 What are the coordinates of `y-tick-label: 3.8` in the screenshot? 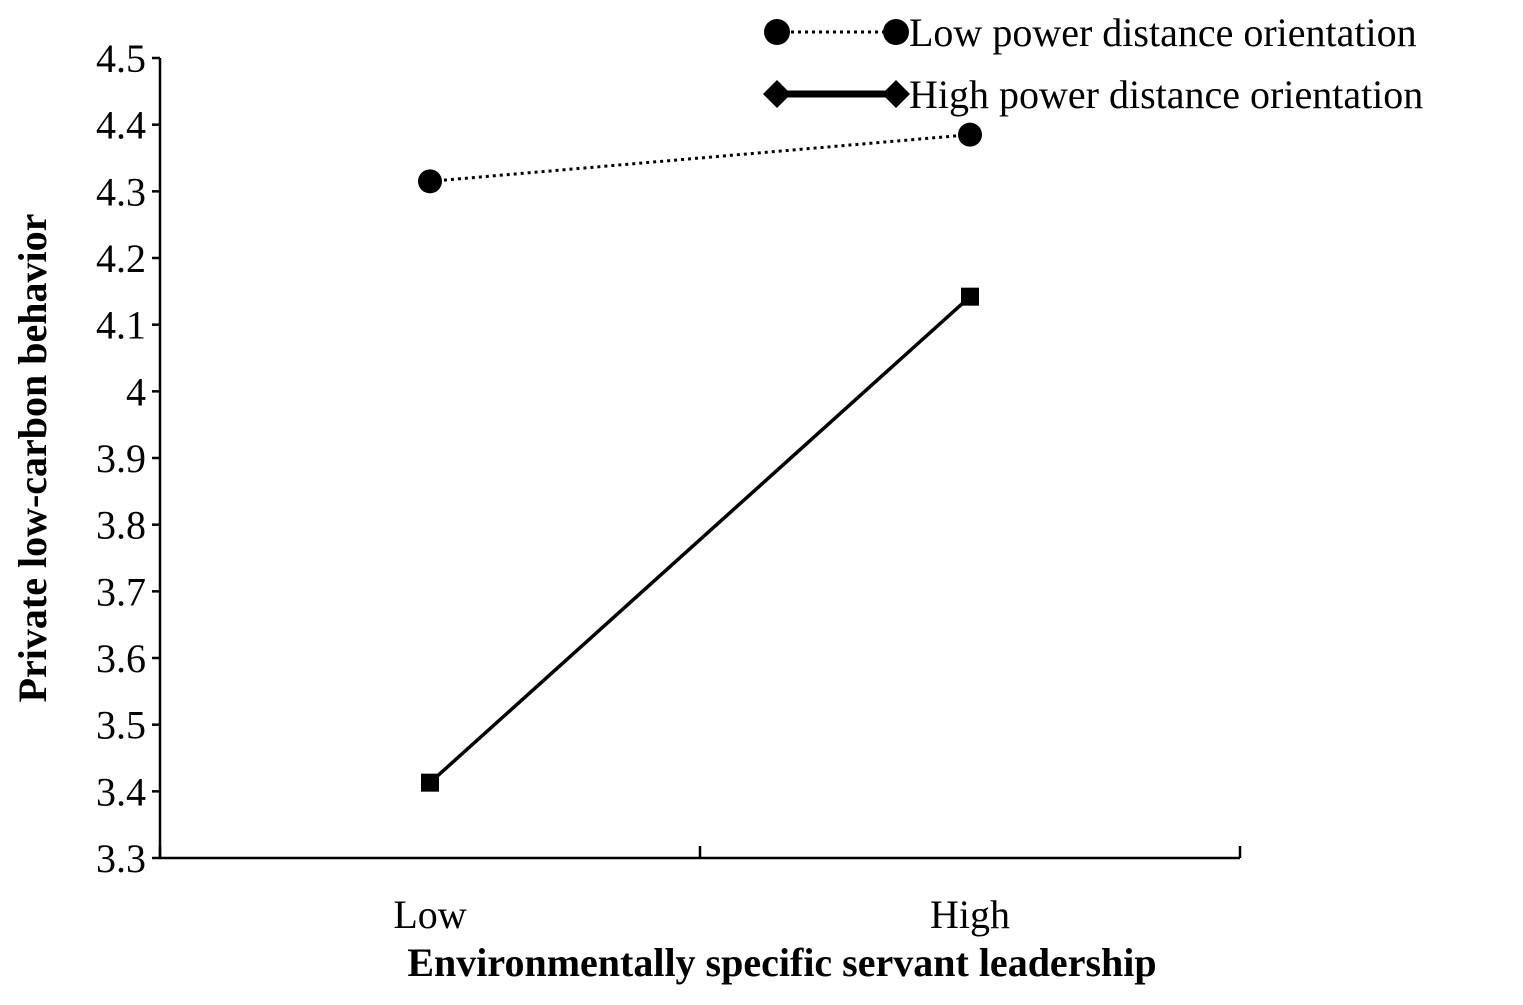 It's located at (121, 525).